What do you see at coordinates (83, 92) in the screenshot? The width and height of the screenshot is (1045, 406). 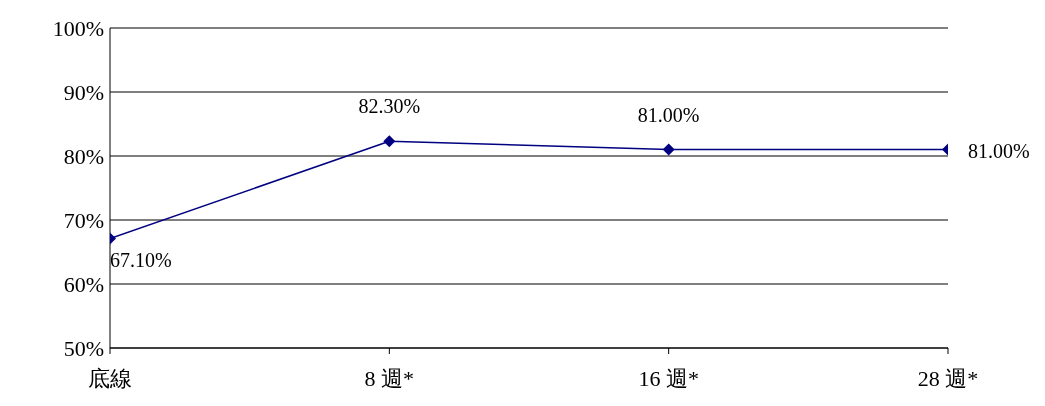 I see `y-tick-label: 90%` at bounding box center [83, 92].